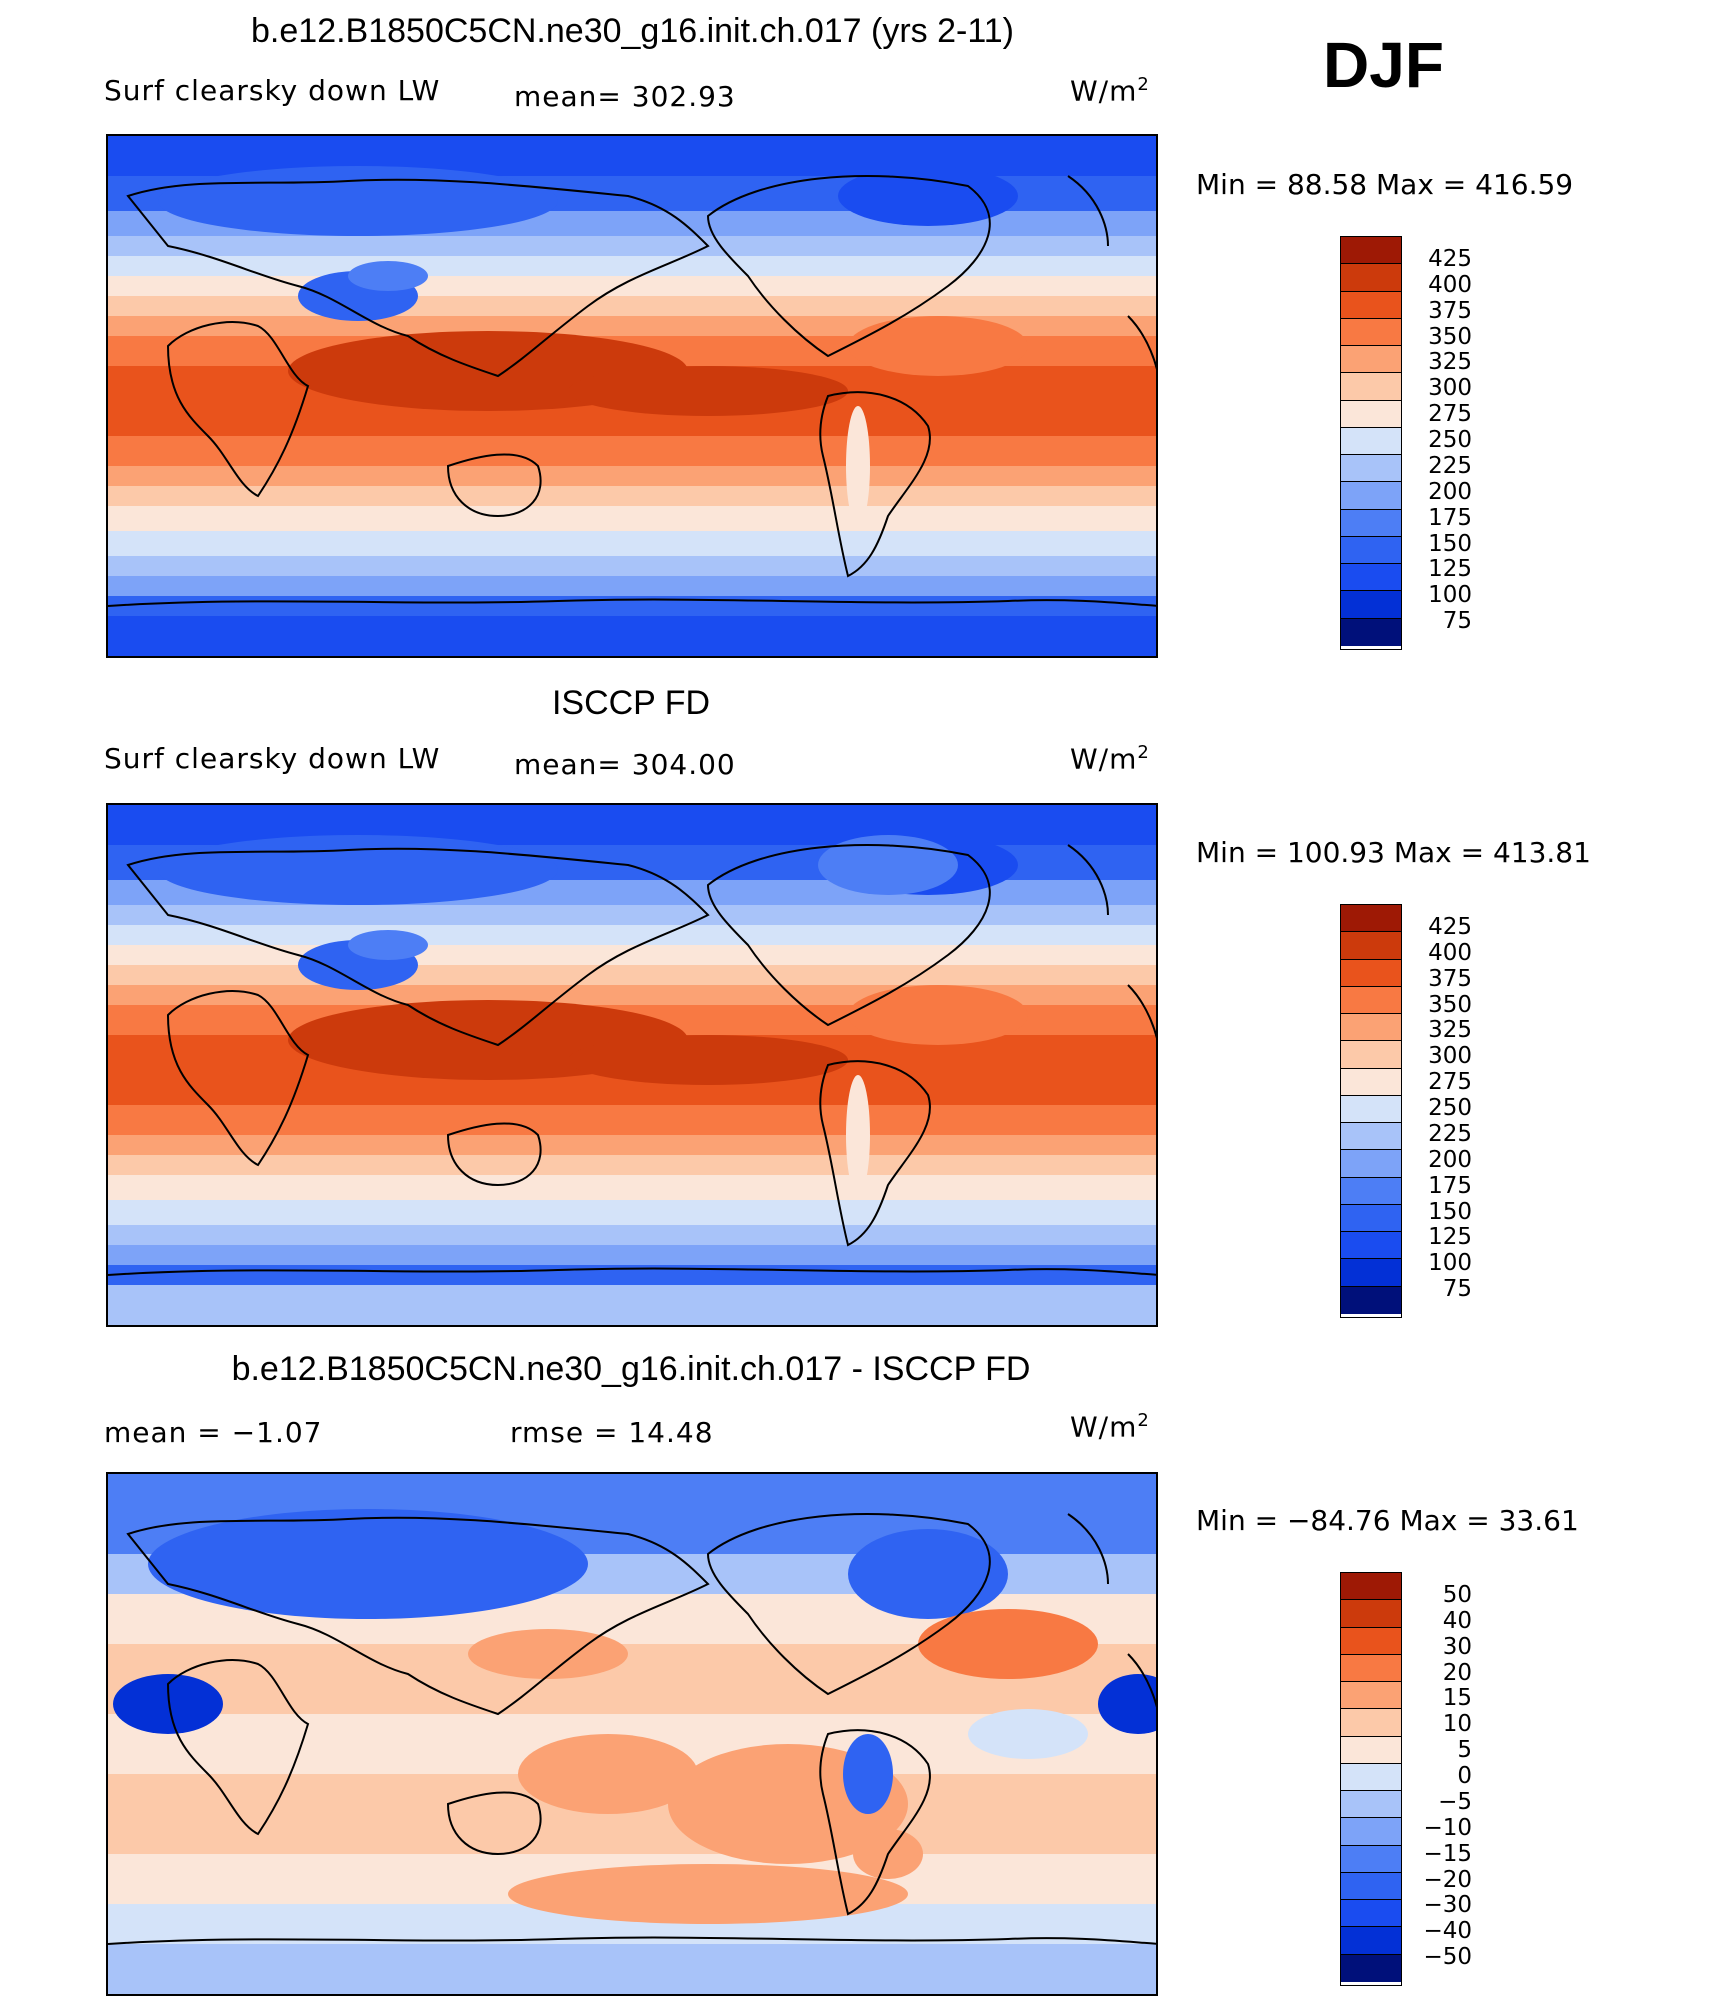 This screenshot has width=1710, height=2003. What do you see at coordinates (1450, 491) in the screenshot?
I see `colorbar-tick-label: 200` at bounding box center [1450, 491].